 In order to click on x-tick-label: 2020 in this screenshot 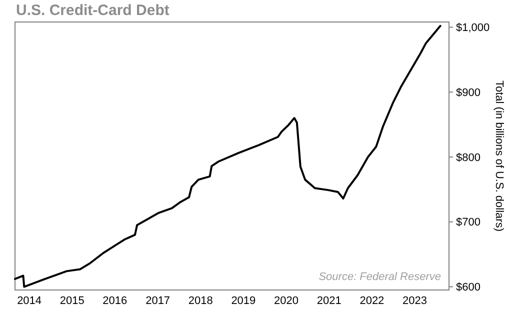, I will do `click(286, 301)`.